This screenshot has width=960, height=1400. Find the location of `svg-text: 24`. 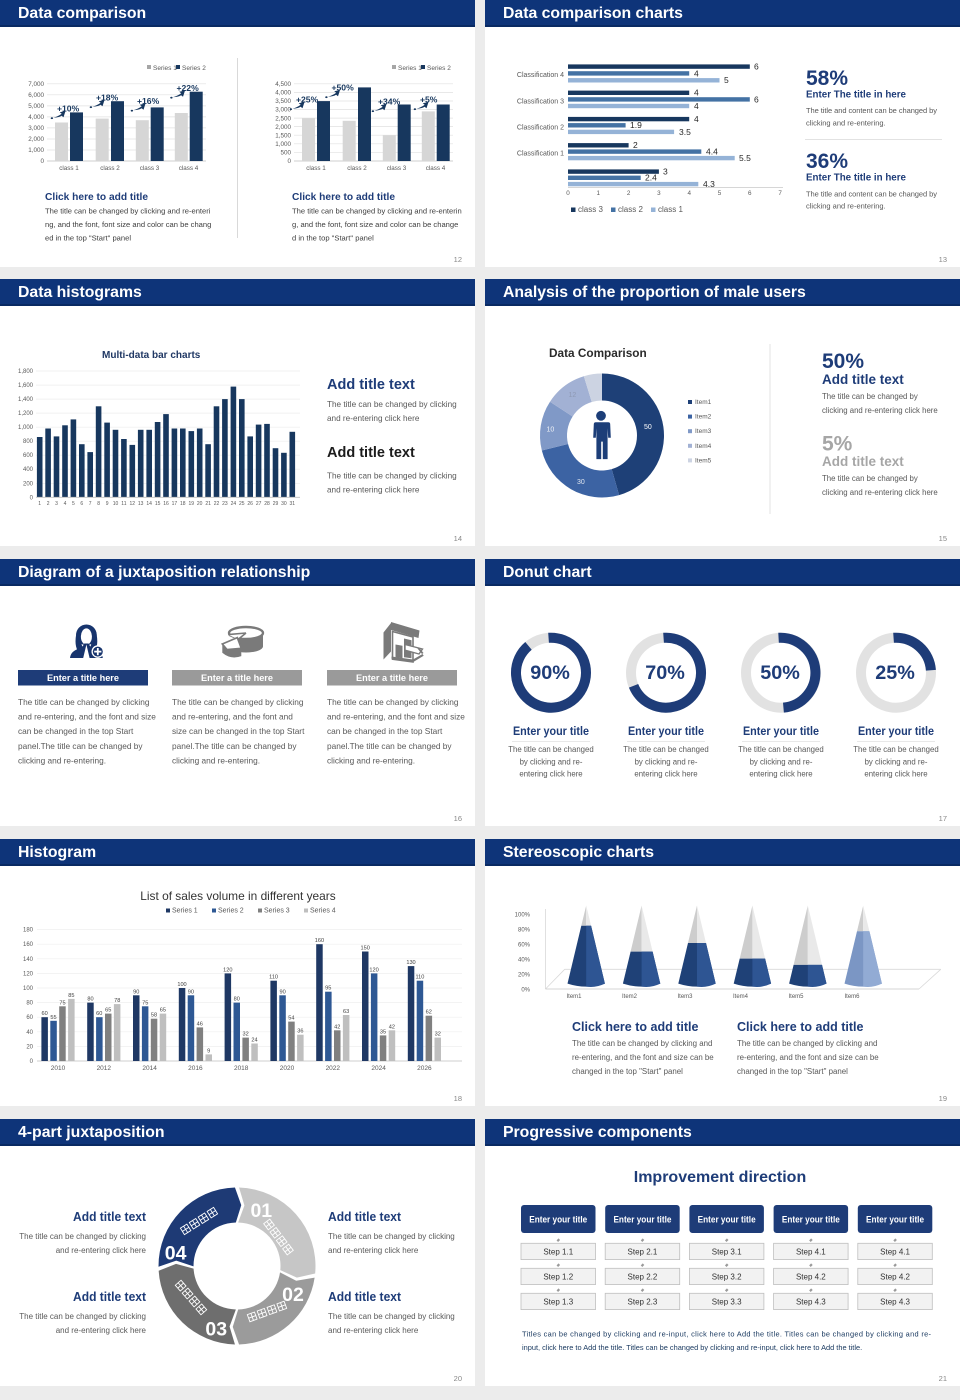

svg-text: 24 is located at coordinates (234, 504).